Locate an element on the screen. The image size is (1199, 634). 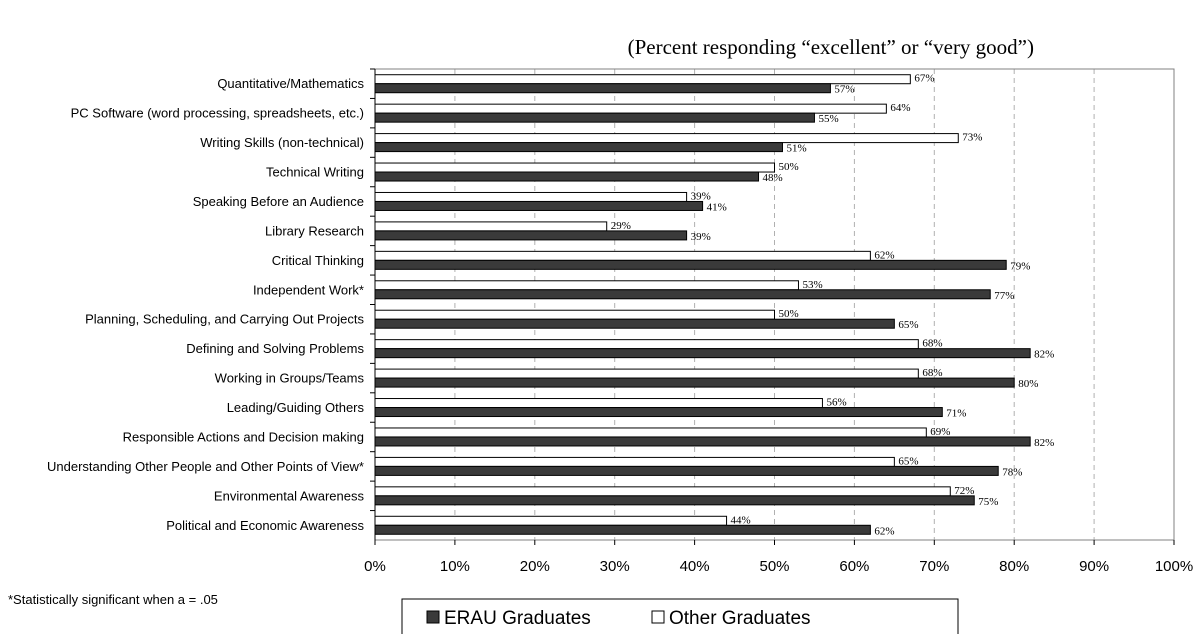
legend: ERAU Graduates Other Graduates is located at coordinates (680, 616).